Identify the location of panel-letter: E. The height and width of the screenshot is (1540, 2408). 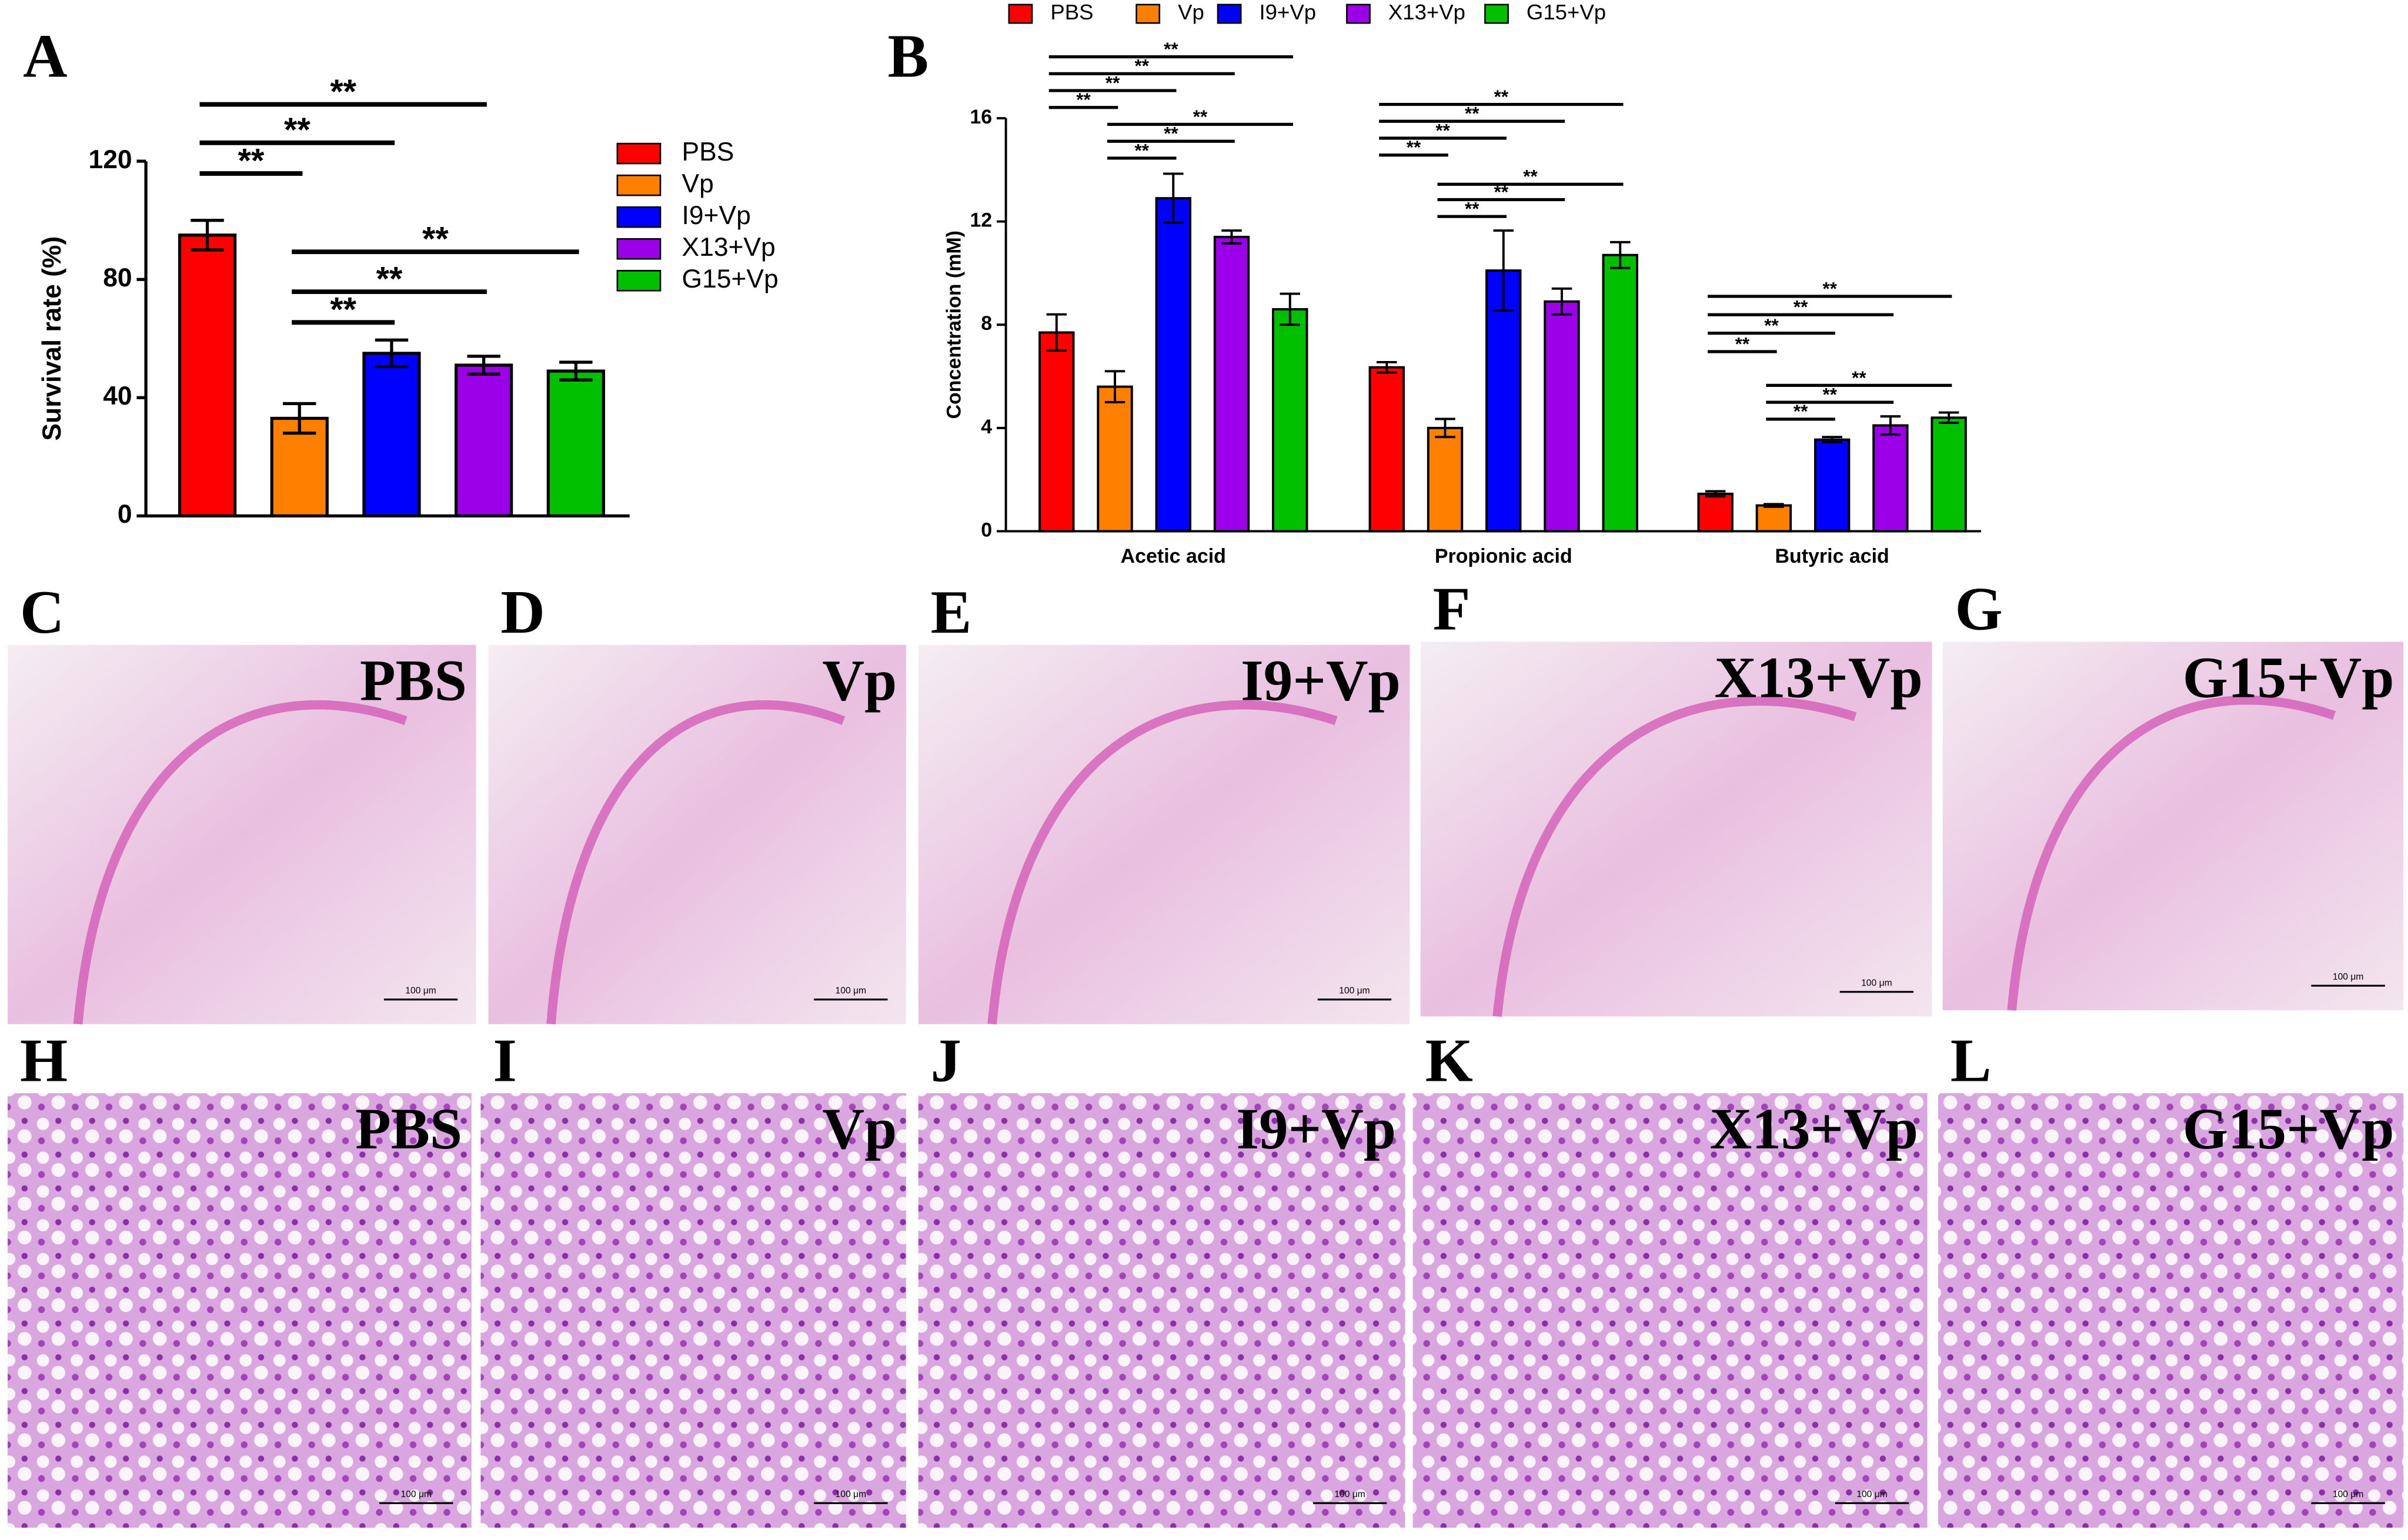
(951, 612).